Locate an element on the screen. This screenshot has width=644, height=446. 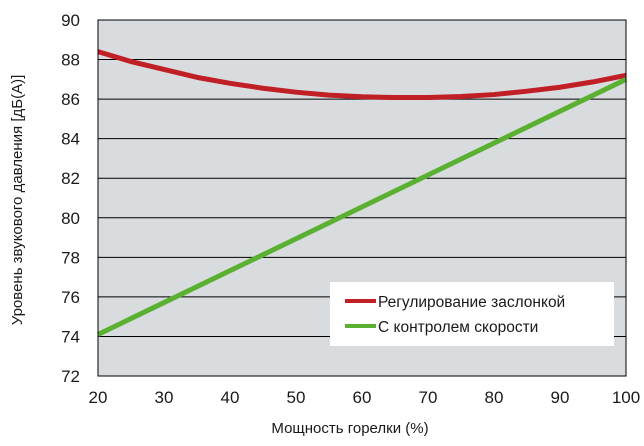
series-line-red is located at coordinates (362, 75).